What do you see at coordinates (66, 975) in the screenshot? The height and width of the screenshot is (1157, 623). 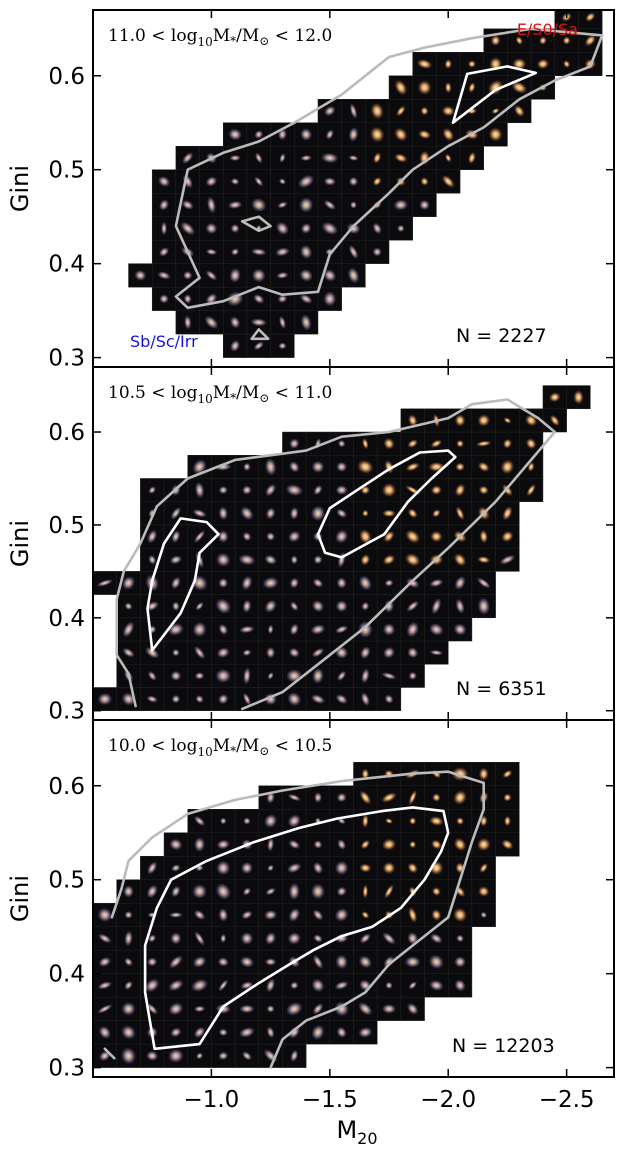 I see `y-tick-label: 0.4` at bounding box center [66, 975].